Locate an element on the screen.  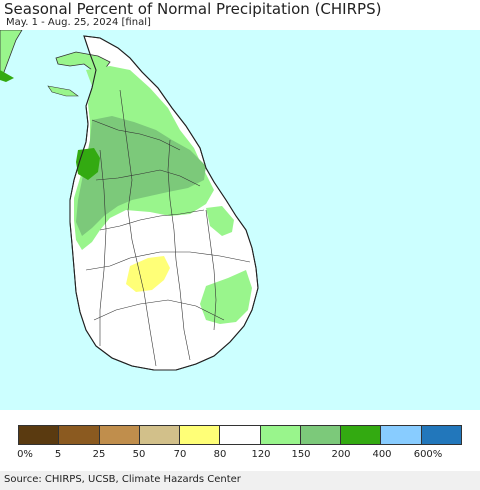
india-coast-strip is located at coordinates (7, 76).